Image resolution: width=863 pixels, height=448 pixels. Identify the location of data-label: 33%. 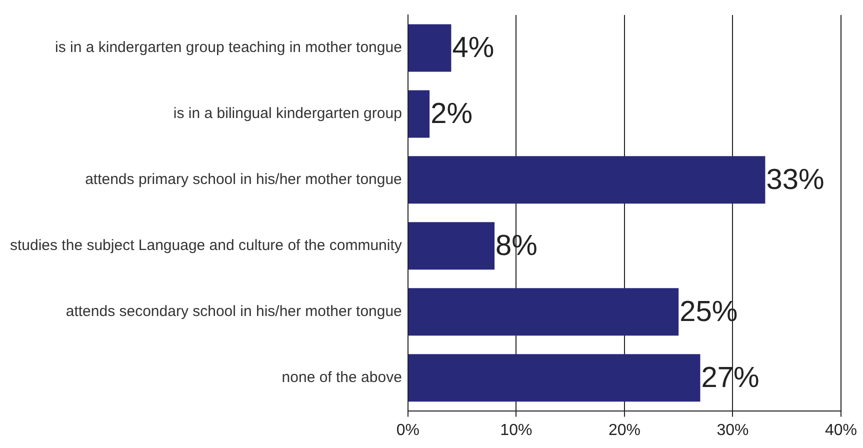
(795, 180).